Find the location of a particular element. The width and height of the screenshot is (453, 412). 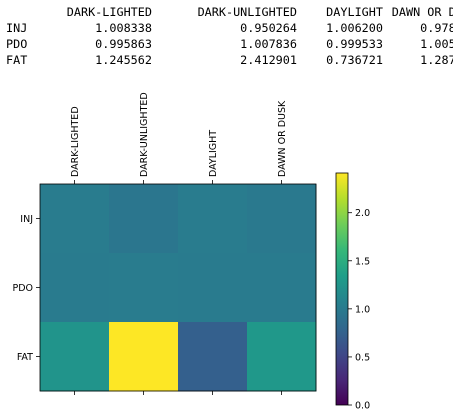

colorbar-tick-label: 1.5 is located at coordinates (362, 261).